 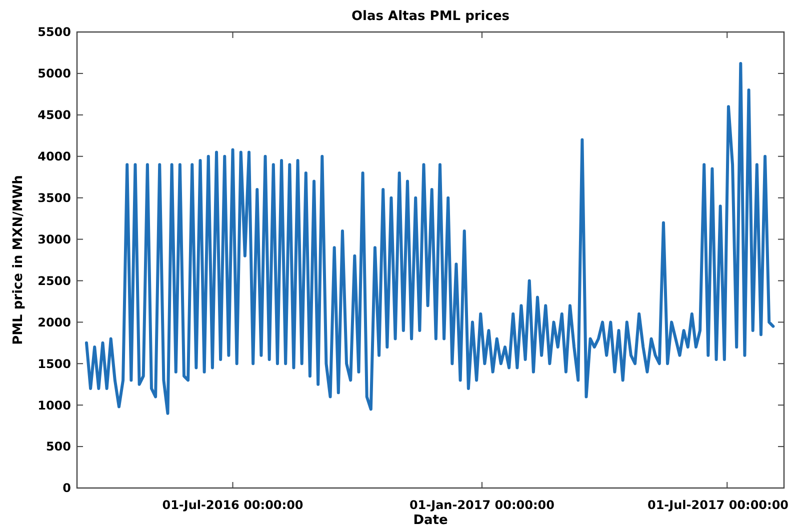 What do you see at coordinates (54, 73) in the screenshot?
I see `y-tick-label: 5000` at bounding box center [54, 73].